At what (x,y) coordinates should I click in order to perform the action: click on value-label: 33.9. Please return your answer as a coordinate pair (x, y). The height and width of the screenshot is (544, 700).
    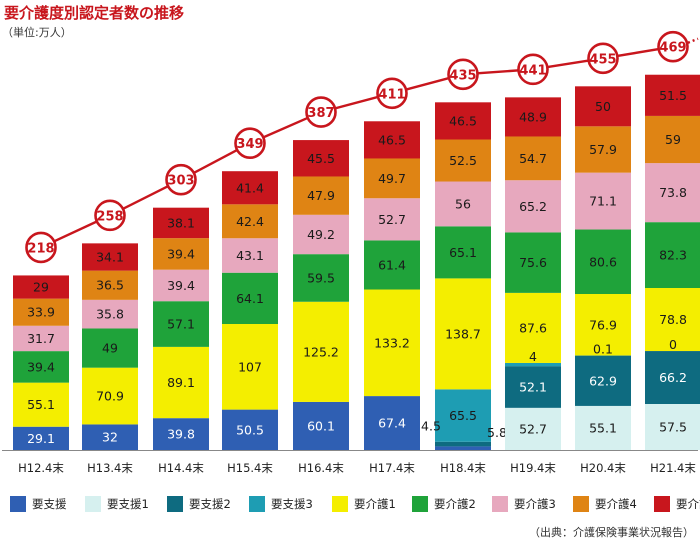
    Looking at the image, I should click on (41, 312).